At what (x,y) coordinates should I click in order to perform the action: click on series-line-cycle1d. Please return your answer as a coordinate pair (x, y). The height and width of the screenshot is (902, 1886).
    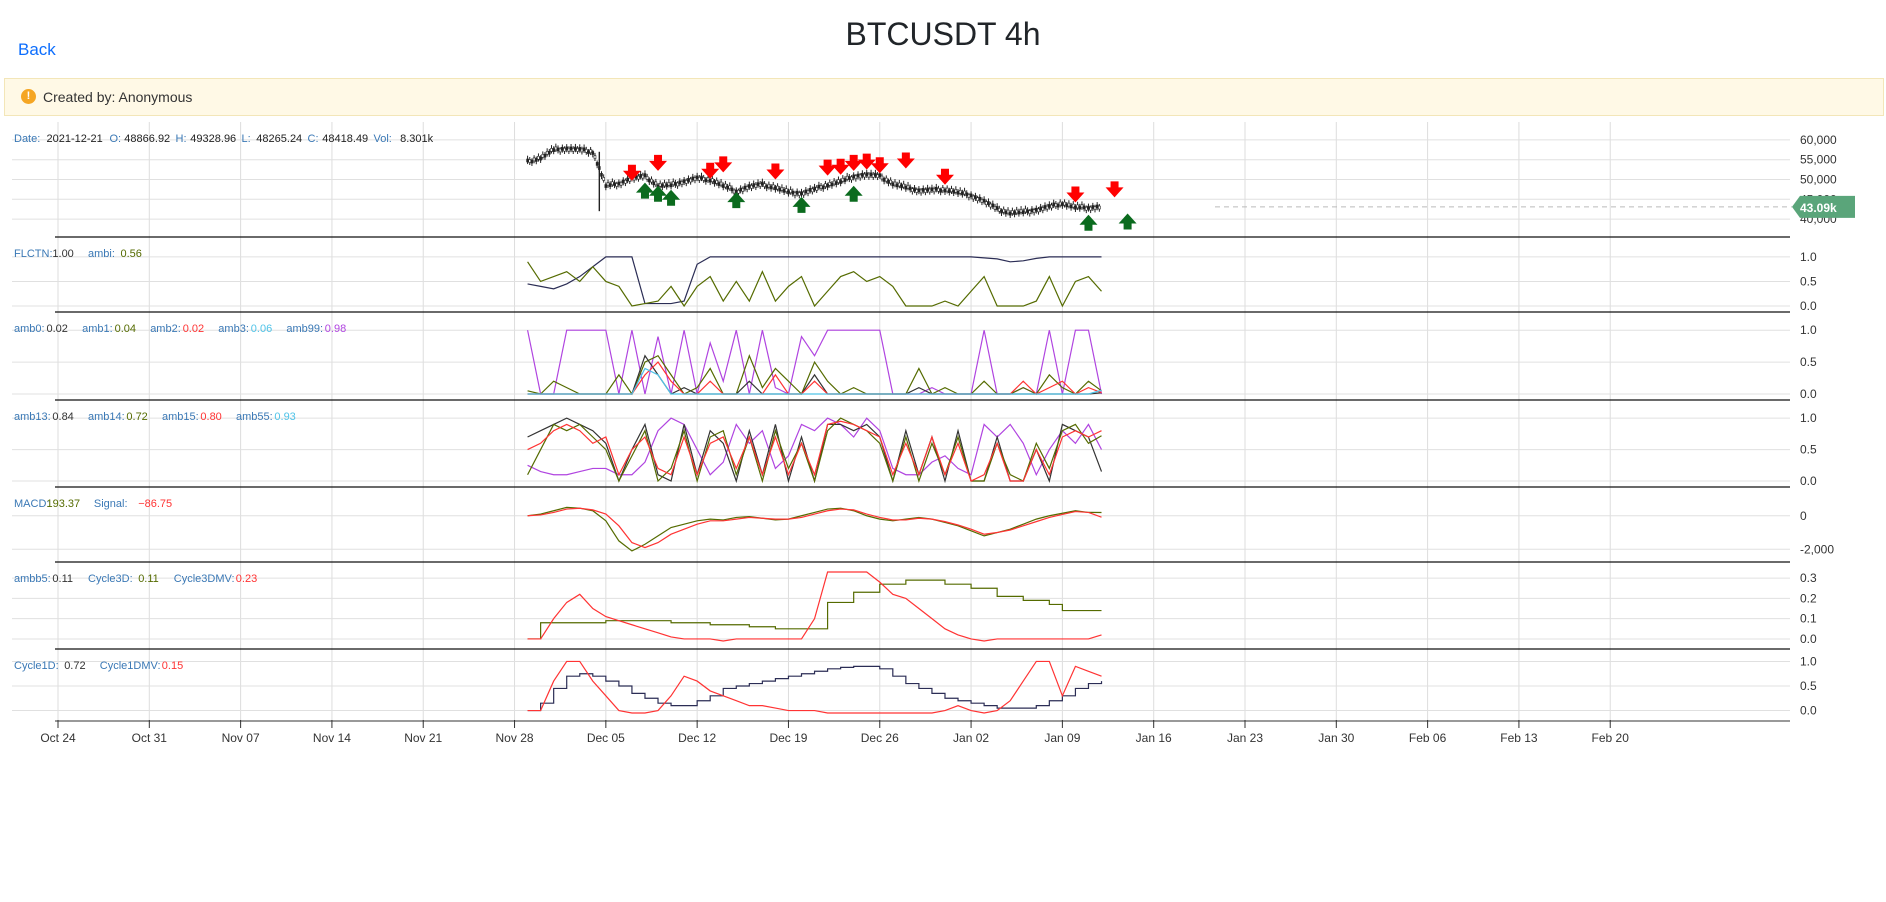
    Looking at the image, I should click on (815, 688).